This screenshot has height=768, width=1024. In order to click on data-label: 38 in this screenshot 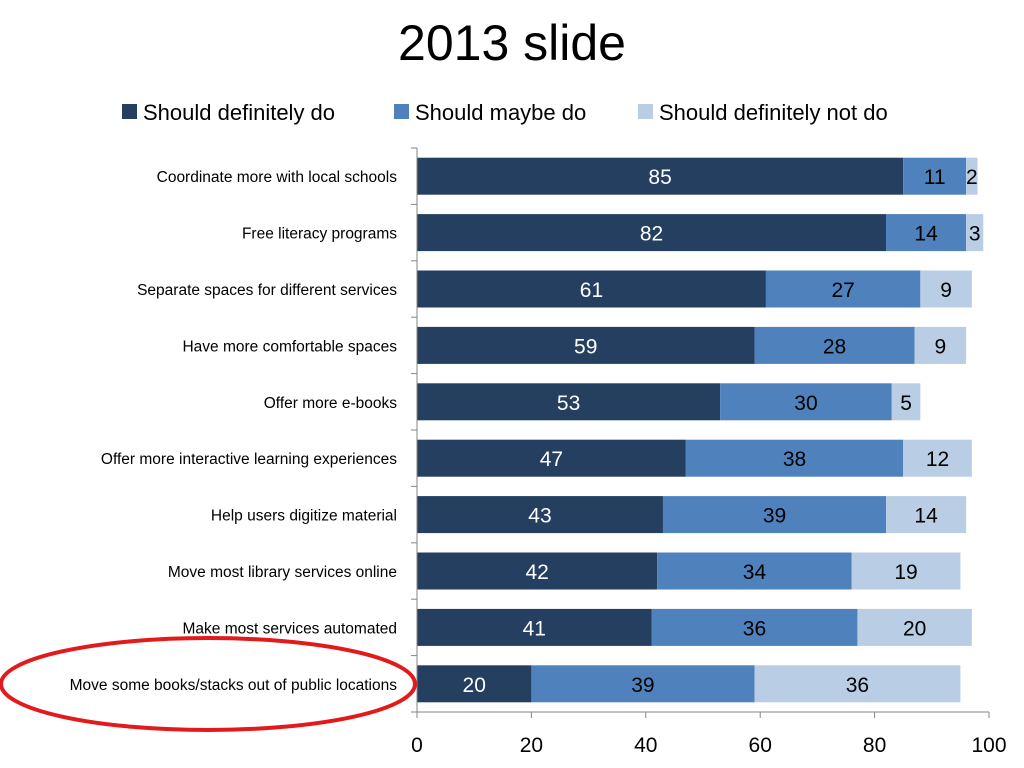, I will do `click(794, 459)`.